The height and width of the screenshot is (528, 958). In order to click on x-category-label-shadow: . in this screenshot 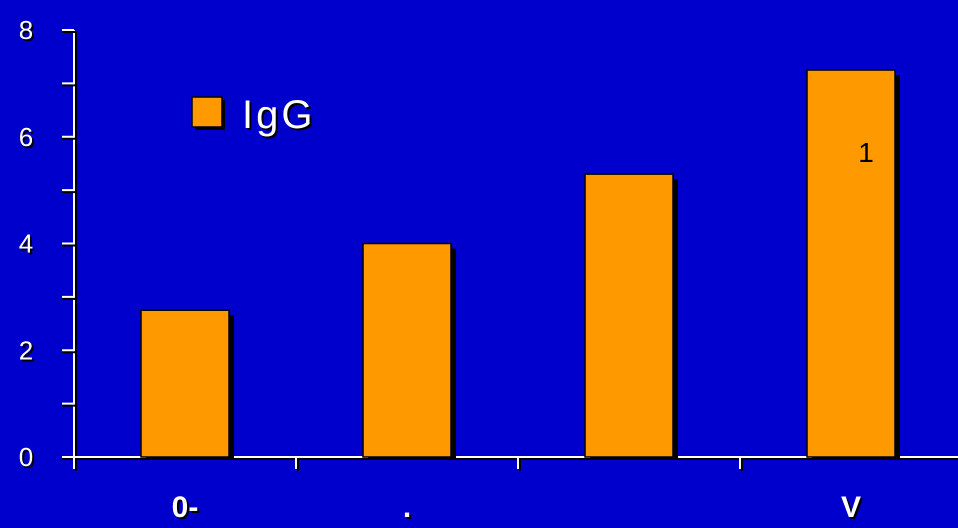, I will do `click(409, 509)`.